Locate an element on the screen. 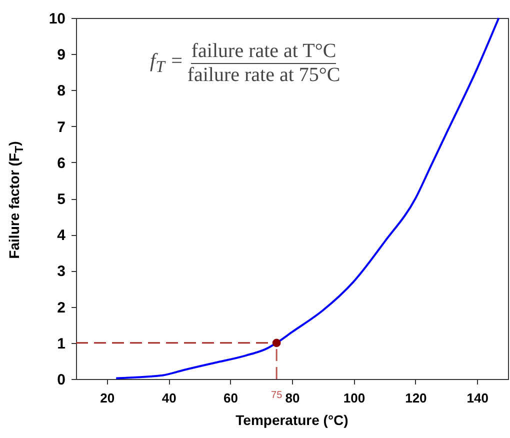  y-tick-label: 2 is located at coordinates (61, 307).